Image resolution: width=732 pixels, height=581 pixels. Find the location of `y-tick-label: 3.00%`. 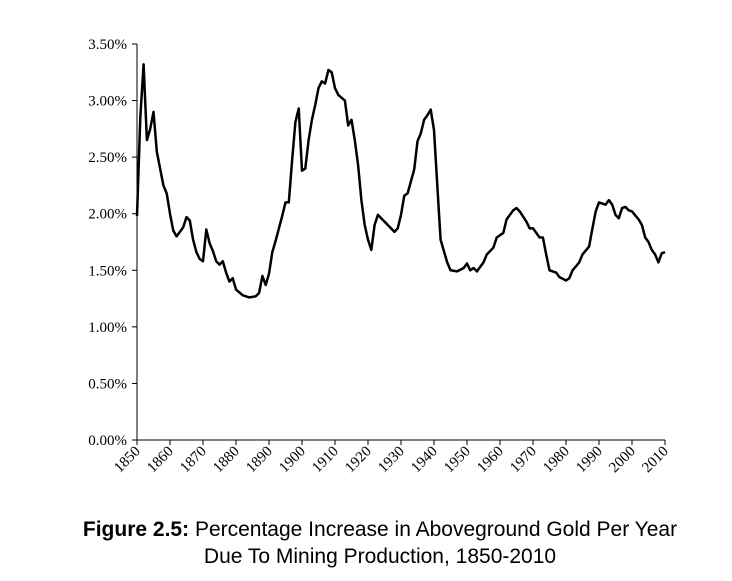

y-tick-label: 3.00% is located at coordinates (107, 102).